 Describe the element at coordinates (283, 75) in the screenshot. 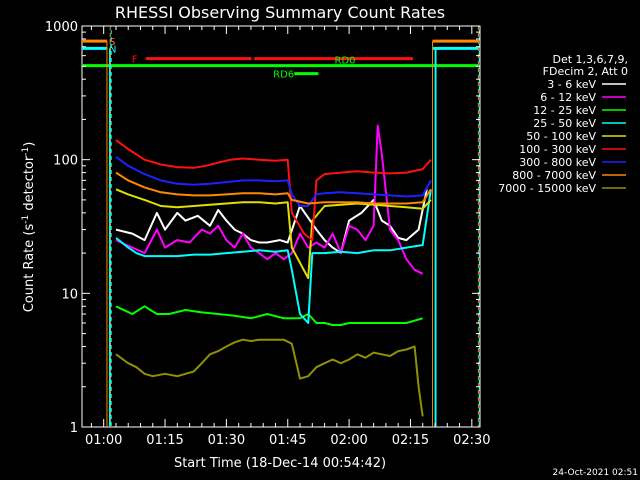

I see `interval-label-rd6: RD6` at that location.